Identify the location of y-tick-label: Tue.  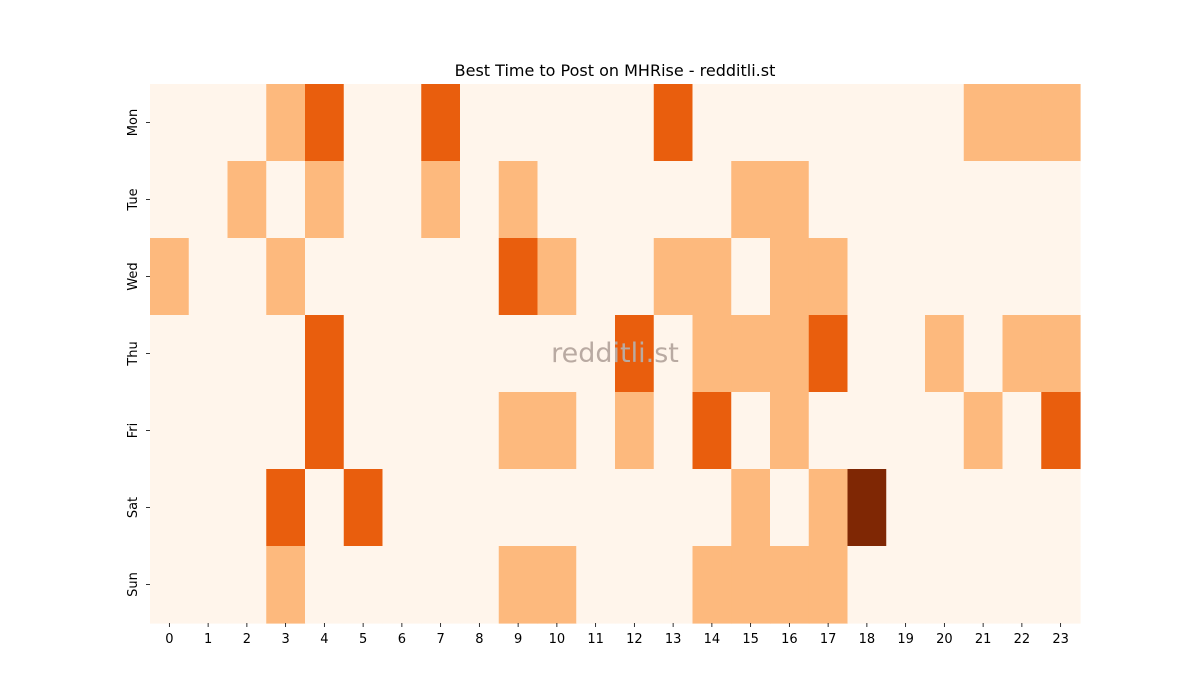
(133, 199).